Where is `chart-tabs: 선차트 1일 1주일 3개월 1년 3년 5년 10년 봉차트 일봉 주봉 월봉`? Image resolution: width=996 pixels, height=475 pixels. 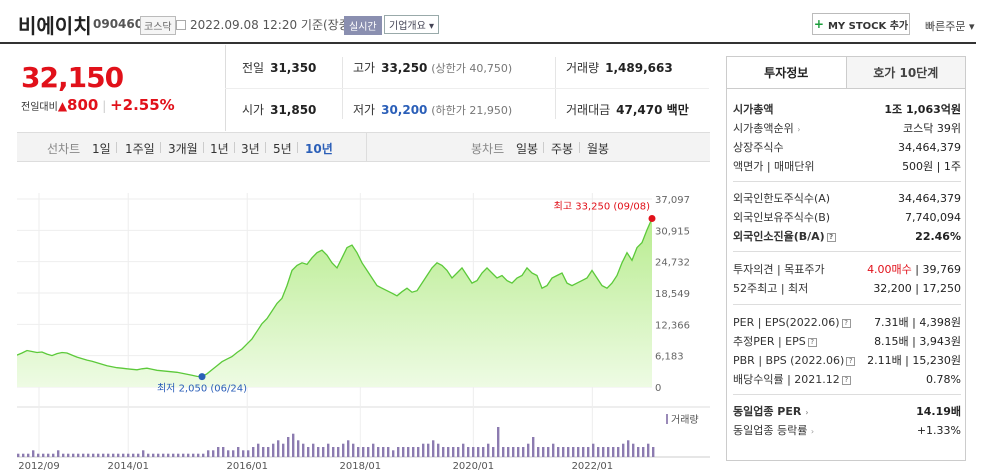 chart-tabs: 선차트 1일 1주일 3개월 1년 3년 5년 10년 봉차트 일봉 주봉 월봉 is located at coordinates (363, 147).